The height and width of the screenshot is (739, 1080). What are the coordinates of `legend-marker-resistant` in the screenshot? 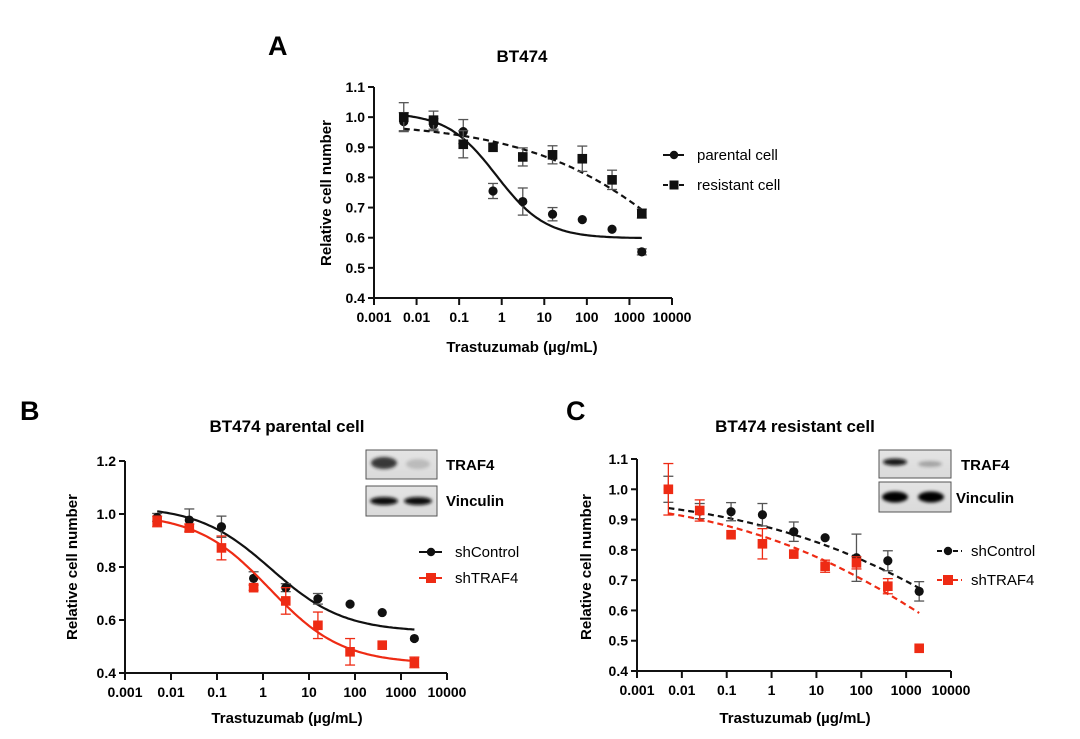 It's located at (674, 185).